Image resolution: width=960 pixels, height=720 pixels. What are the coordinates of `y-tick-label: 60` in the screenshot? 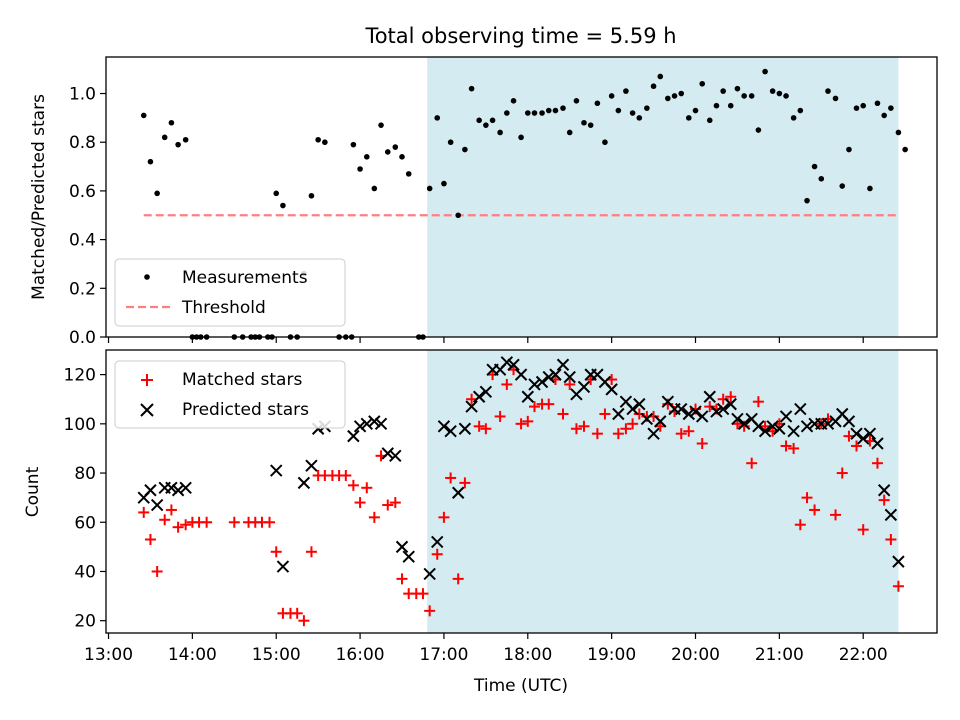 It's located at (85, 523).